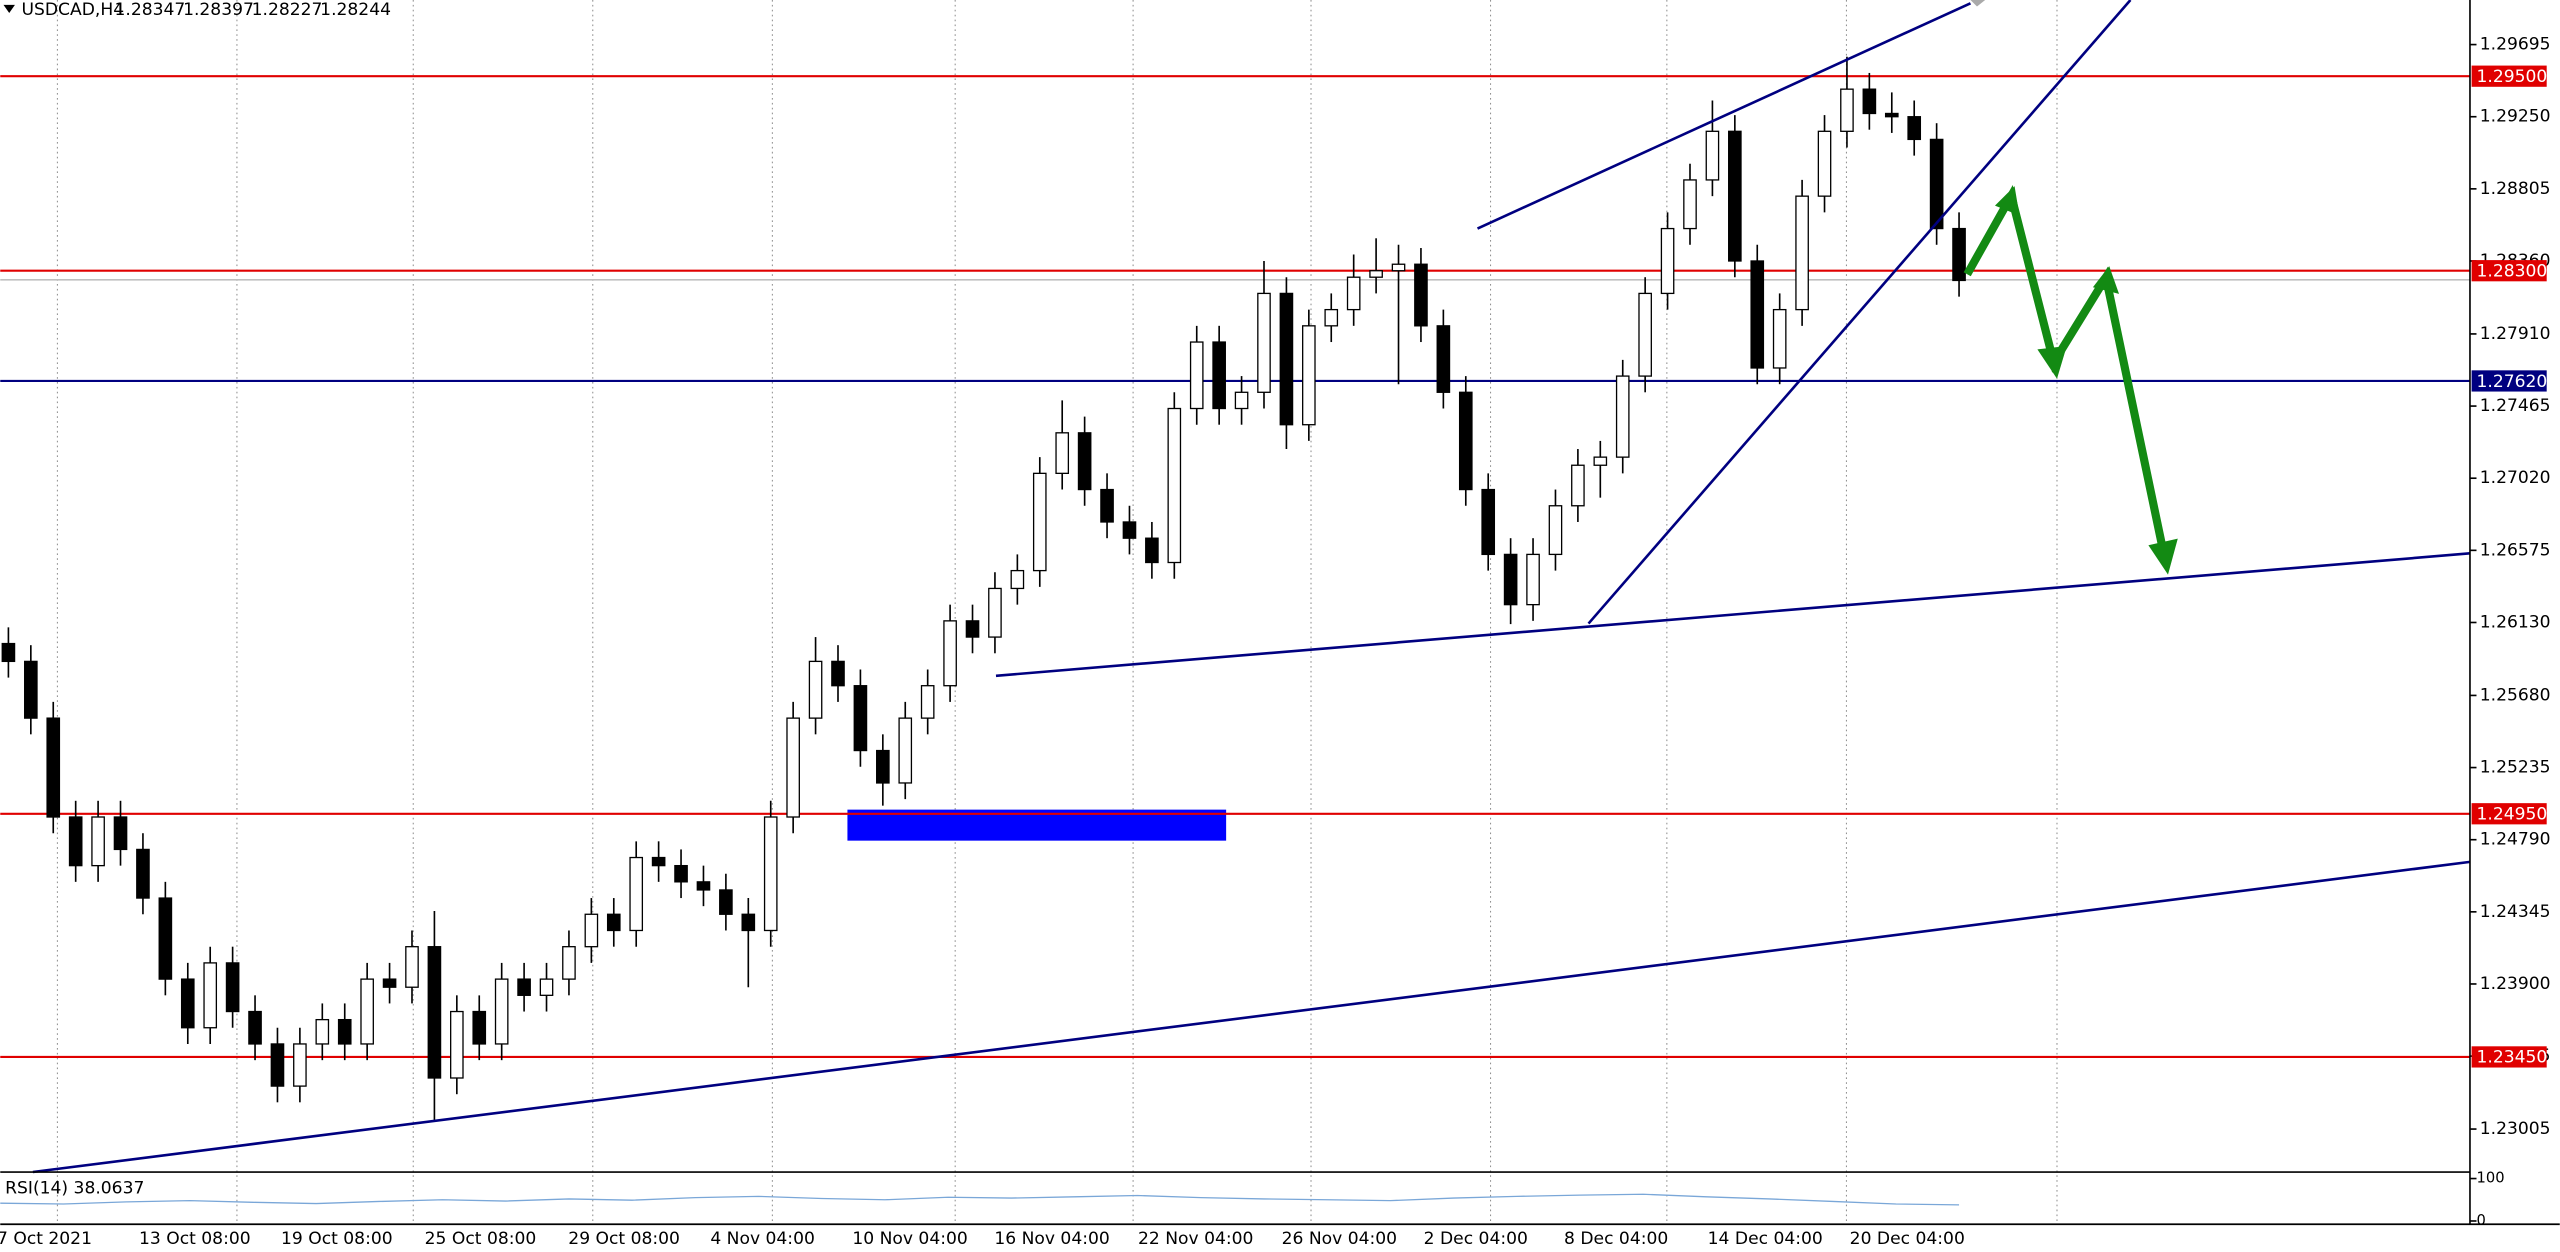  Describe the element at coordinates (2515, 478) in the screenshot. I see `y-tick-label: 1.27020` at that location.